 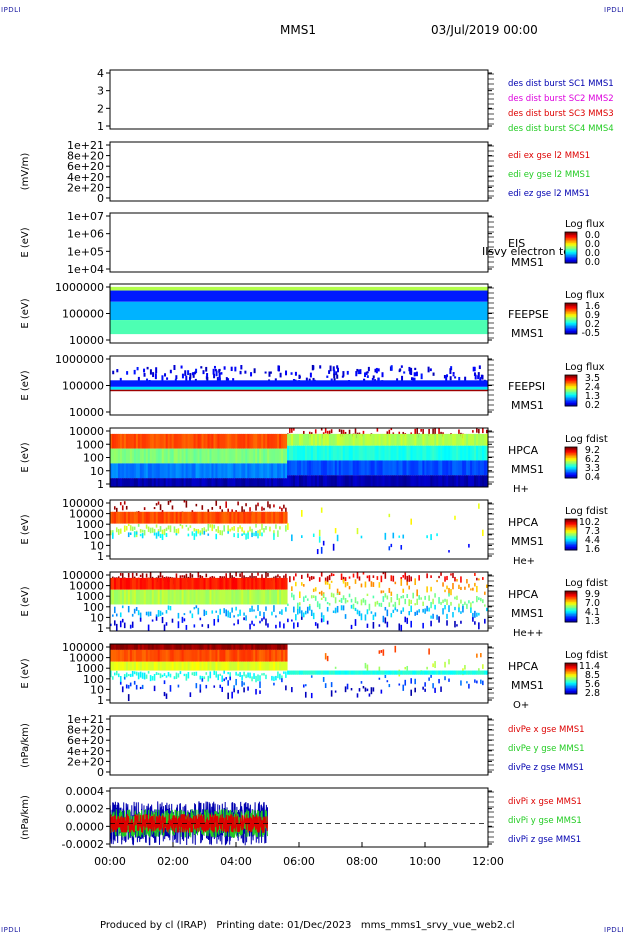 What do you see at coordinates (100, 556) in the screenshot?
I see `ytick-label: 1` at bounding box center [100, 556].